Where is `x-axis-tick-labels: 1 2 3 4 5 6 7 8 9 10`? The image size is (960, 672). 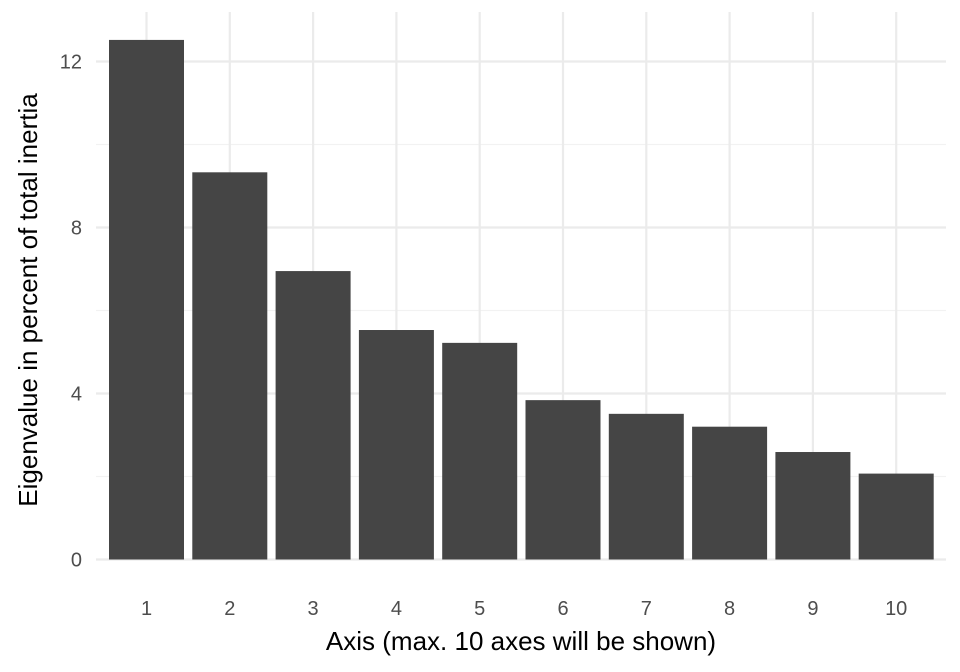 x-axis-tick-labels: 1 2 3 4 5 6 7 8 9 10 is located at coordinates (524, 609).